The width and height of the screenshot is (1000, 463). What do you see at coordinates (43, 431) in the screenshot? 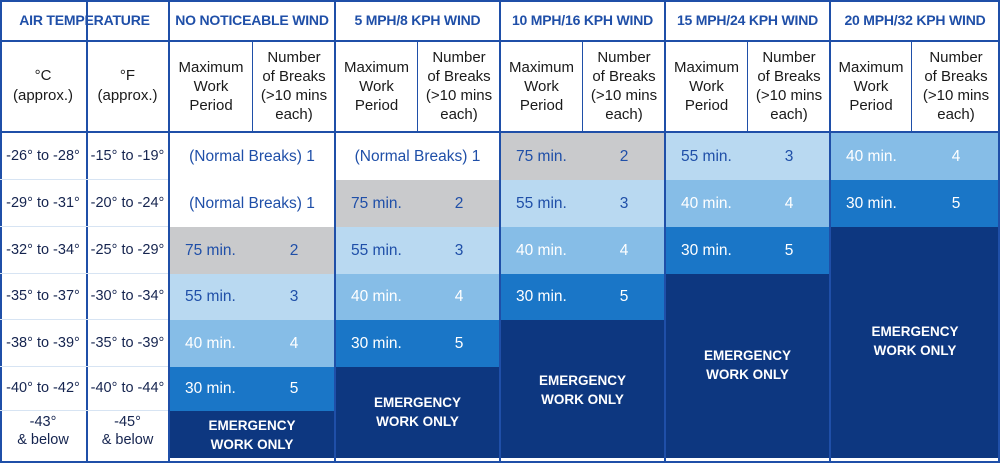
I see `celsius-range: -43° & below` at bounding box center [43, 431].